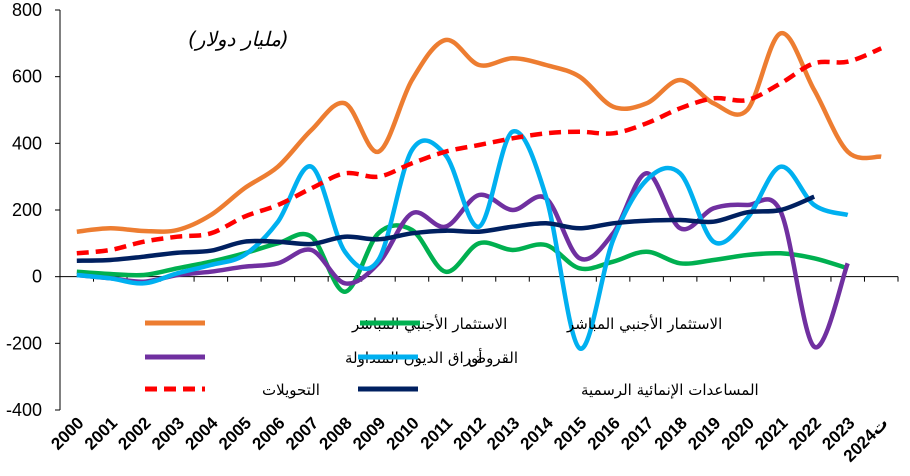 This screenshot has height=476, width=910. I want to click on x-tick-label: 2010, so click(403, 433).